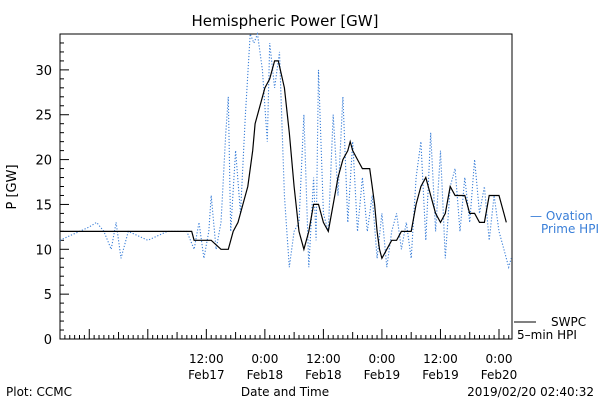  Describe the element at coordinates (43, 71) in the screenshot. I see `y-tick-label: 30` at that location.